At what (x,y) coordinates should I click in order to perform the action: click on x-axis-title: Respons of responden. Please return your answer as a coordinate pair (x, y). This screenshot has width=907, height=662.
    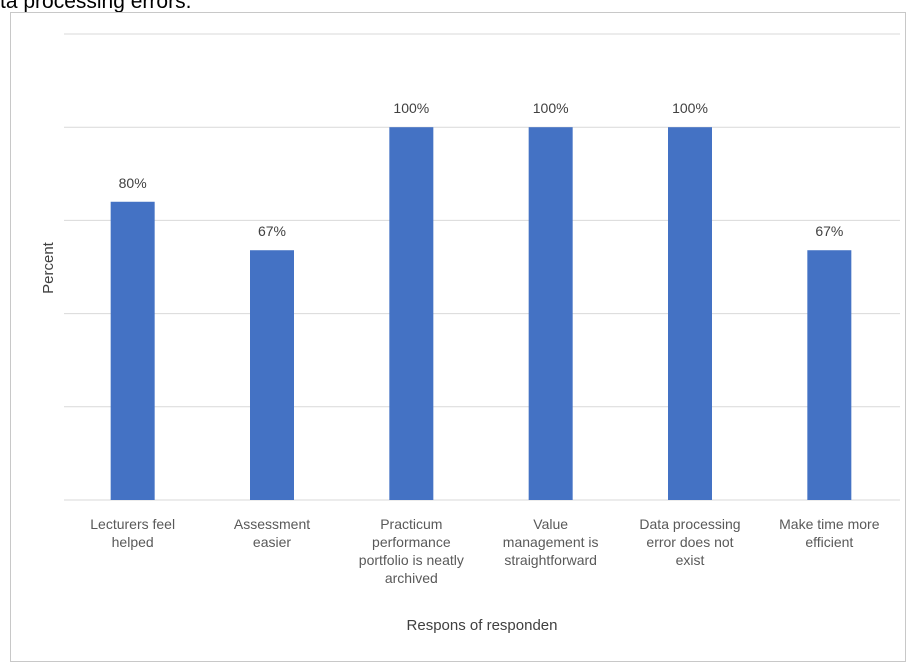
    Looking at the image, I should click on (482, 625).